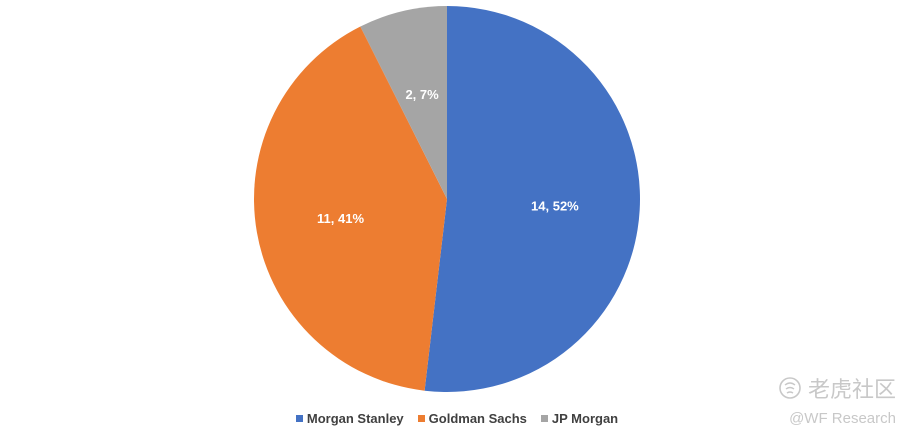  I want to click on legend-label: JP Morgan, so click(585, 418).